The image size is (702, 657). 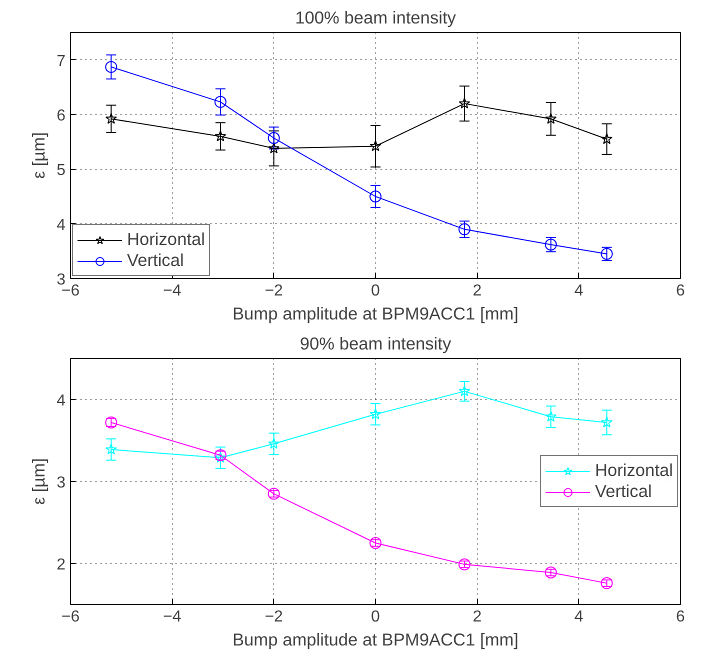 What do you see at coordinates (376, 344) in the screenshot?
I see `chart-title: 90% beam intensity` at bounding box center [376, 344].